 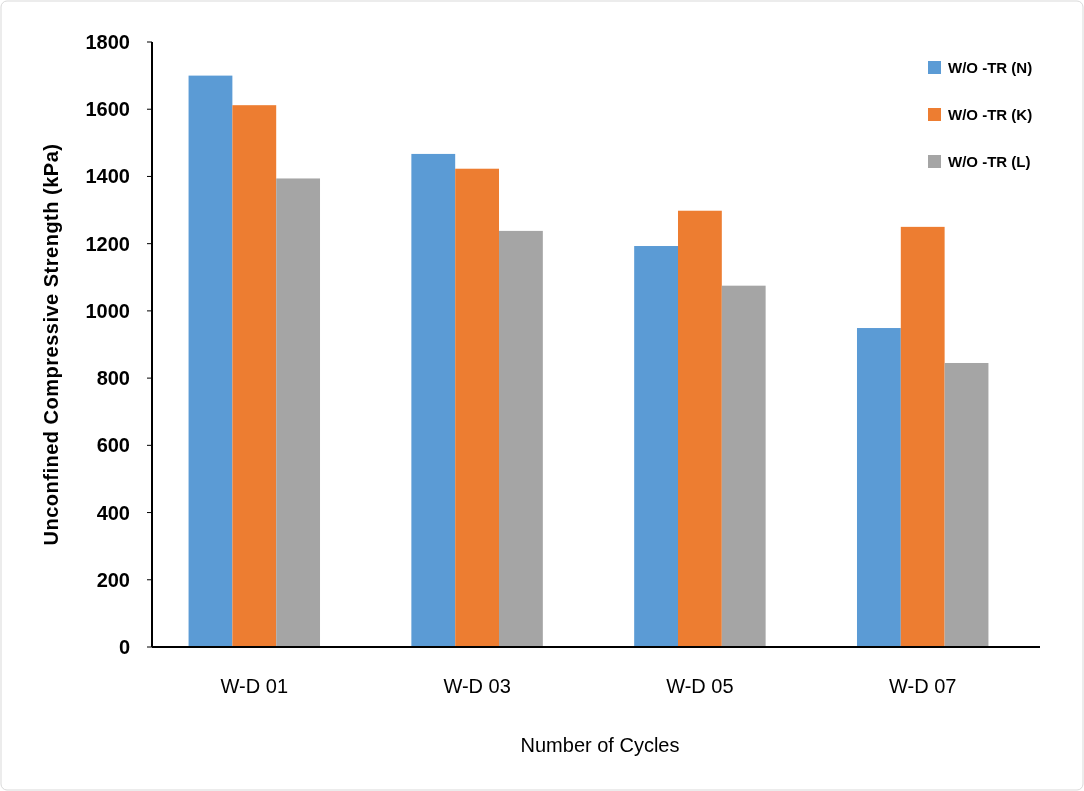 I want to click on y-tick-label: 600, so click(x=113, y=445).